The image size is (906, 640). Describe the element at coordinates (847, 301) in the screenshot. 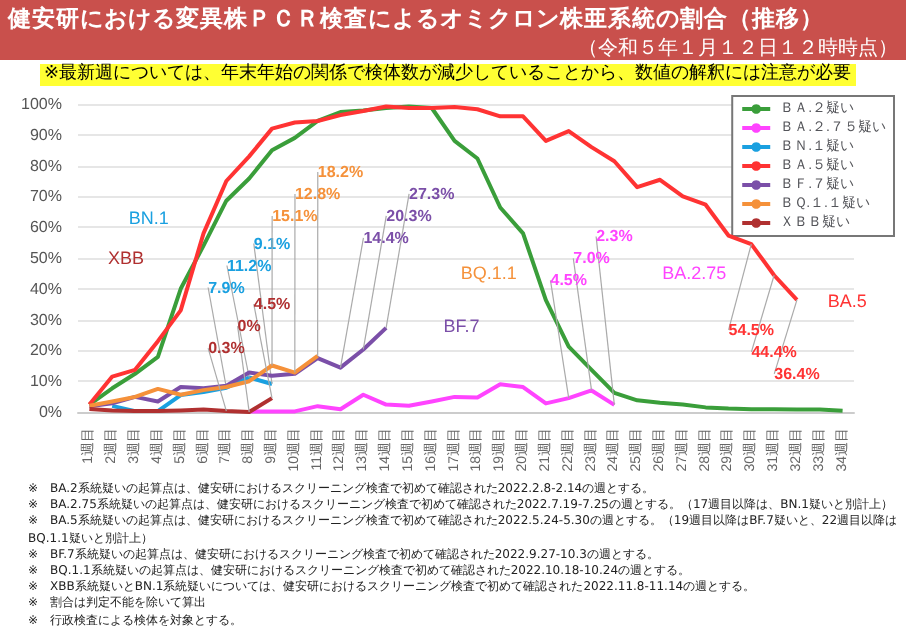

I see `annotation: BA.5` at that location.